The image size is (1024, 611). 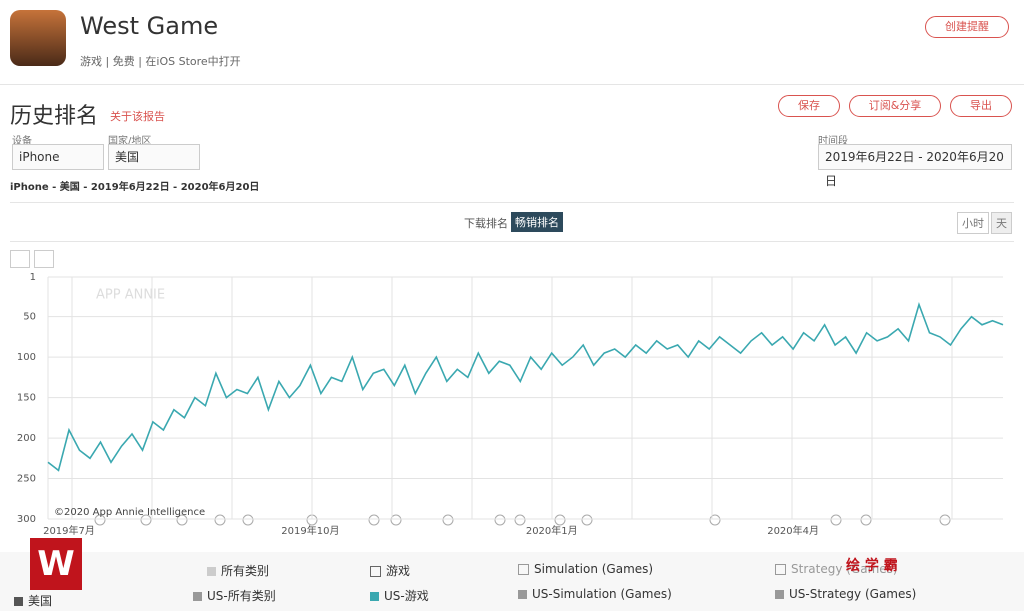 I want to click on x-tick-label: 2019年7月, so click(x=69, y=530).